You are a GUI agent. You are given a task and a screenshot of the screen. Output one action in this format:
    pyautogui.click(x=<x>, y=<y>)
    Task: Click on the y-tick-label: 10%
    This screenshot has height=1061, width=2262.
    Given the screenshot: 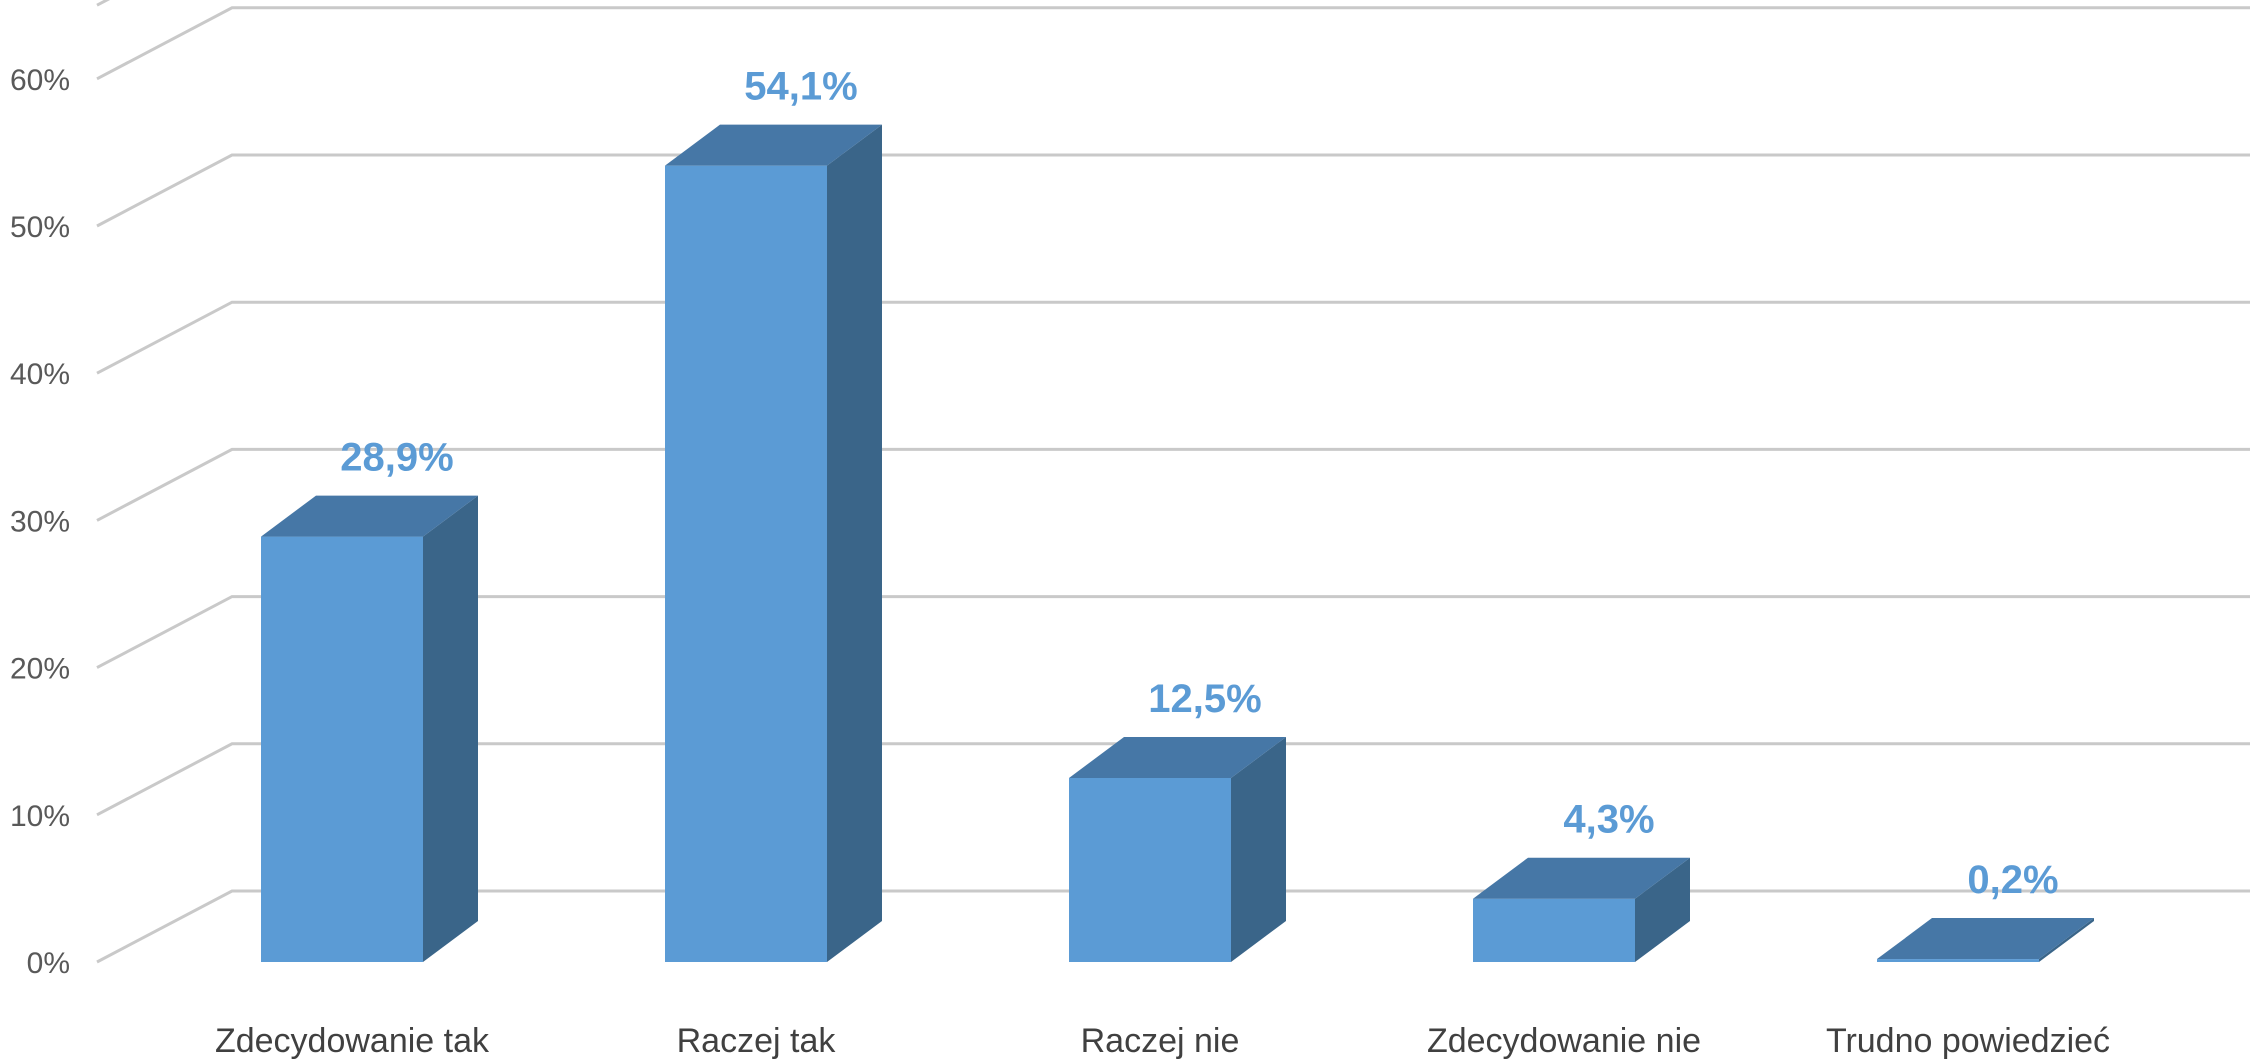 What is the action you would take?
    pyautogui.click(x=40, y=816)
    